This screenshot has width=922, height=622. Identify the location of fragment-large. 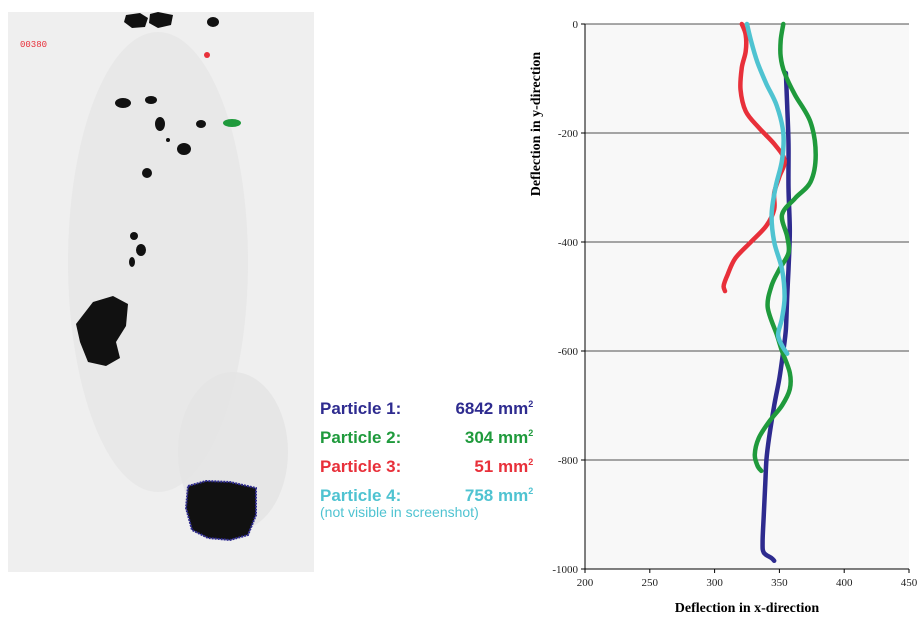
(102, 331).